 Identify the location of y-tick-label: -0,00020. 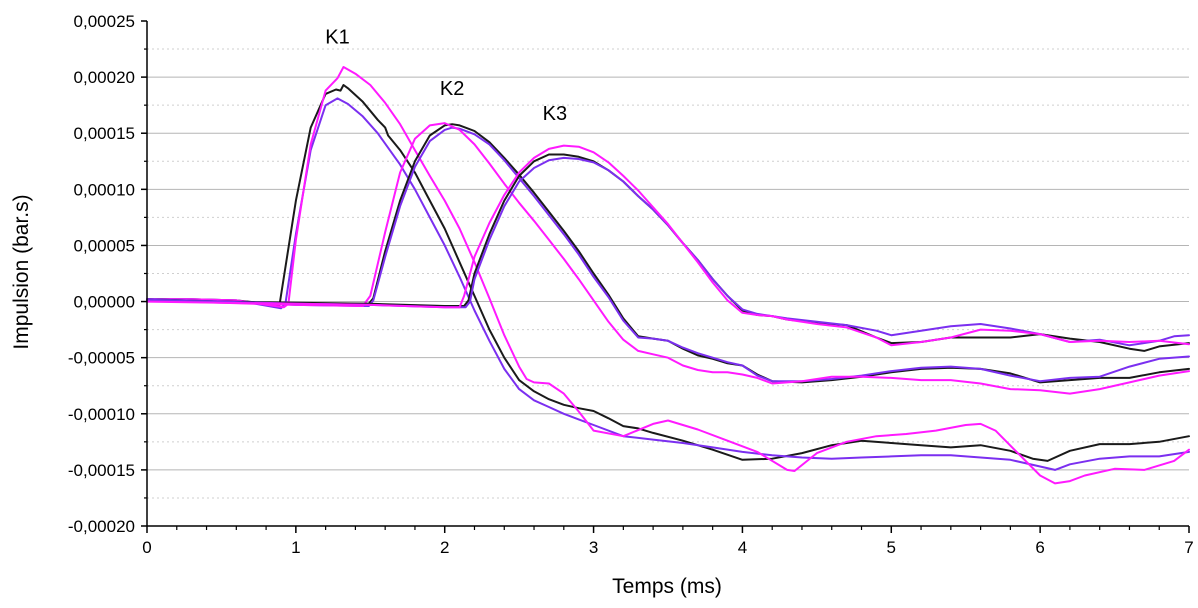
(101, 526).